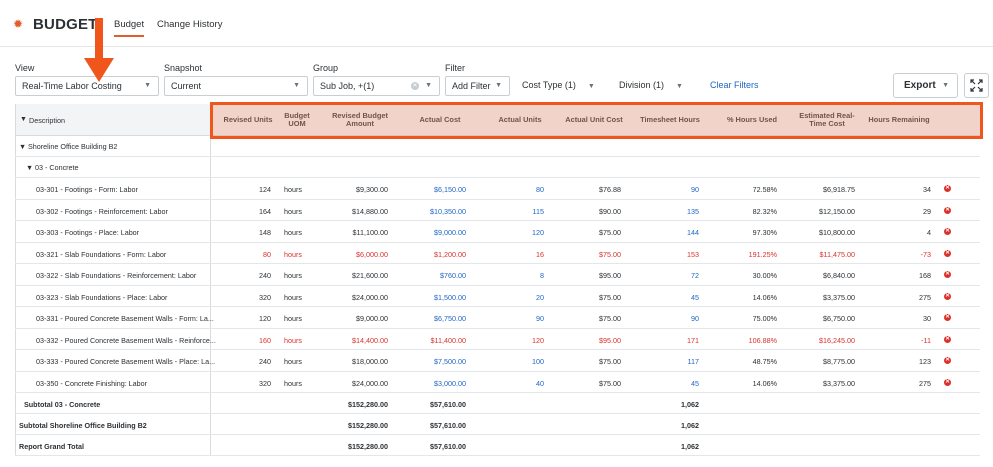 The image size is (993, 467). What do you see at coordinates (520, 119) in the screenshot?
I see `col-actual-units: Actual Units` at bounding box center [520, 119].